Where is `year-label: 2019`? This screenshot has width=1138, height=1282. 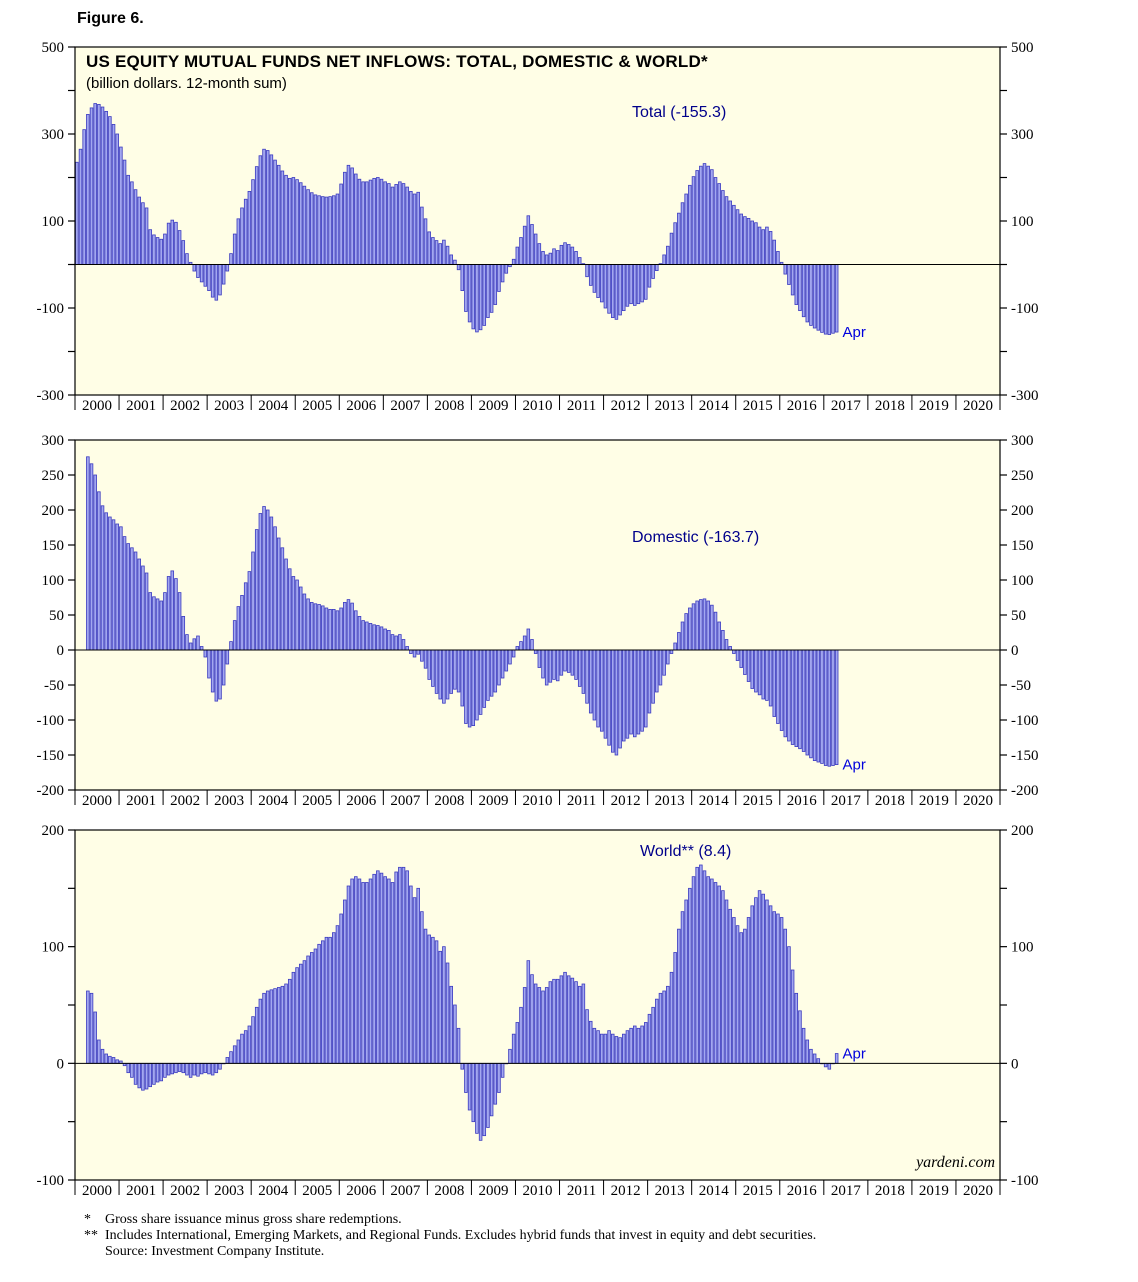 year-label: 2019 is located at coordinates (934, 1191).